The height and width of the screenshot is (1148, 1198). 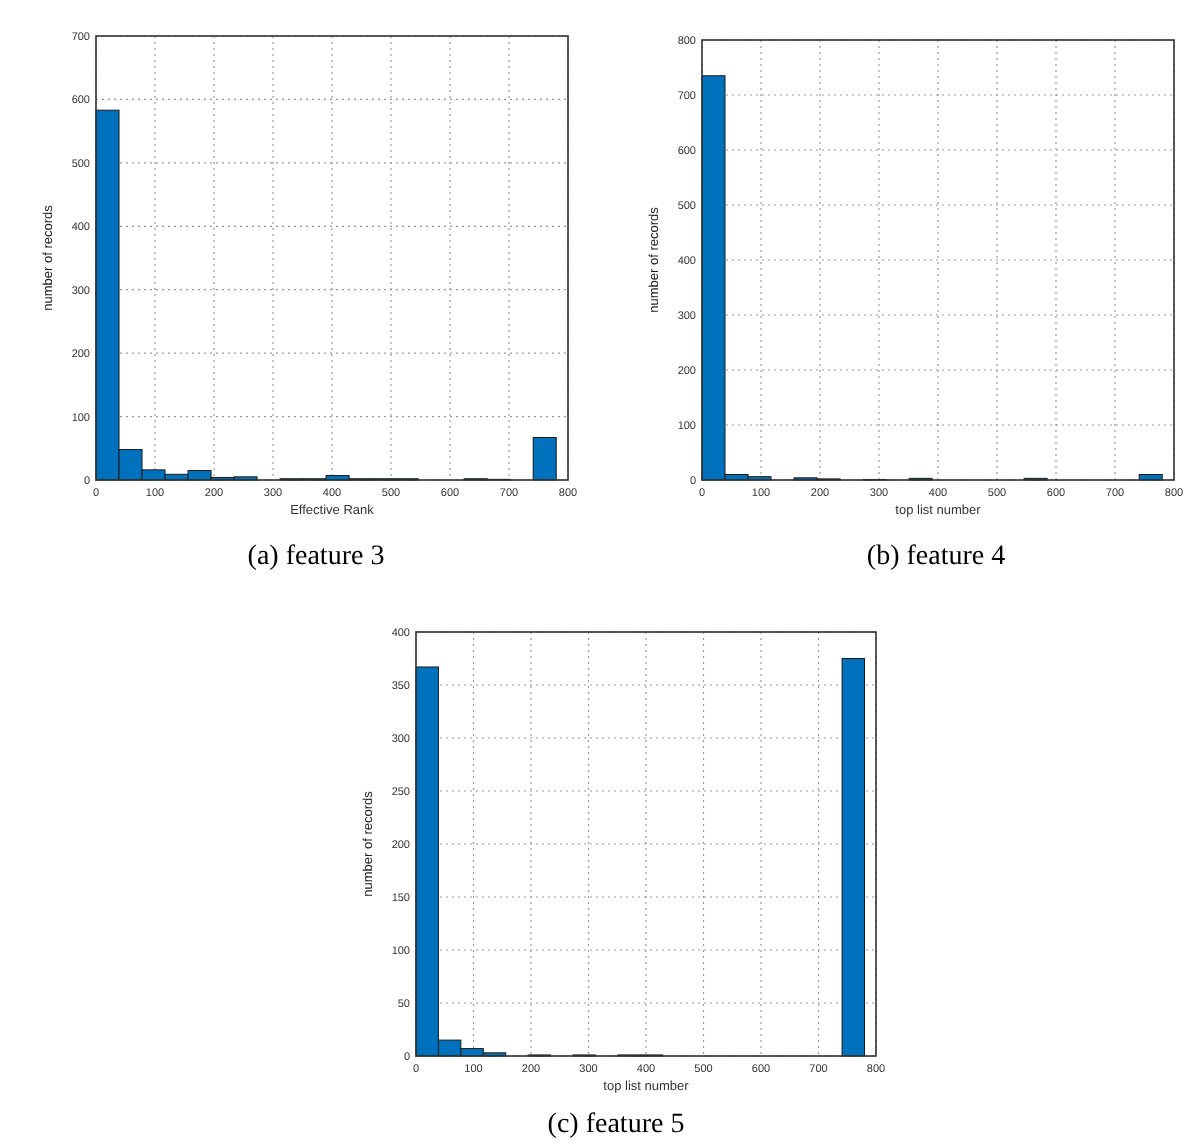 I want to click on text: (b) feature 4, so click(x=936, y=557).